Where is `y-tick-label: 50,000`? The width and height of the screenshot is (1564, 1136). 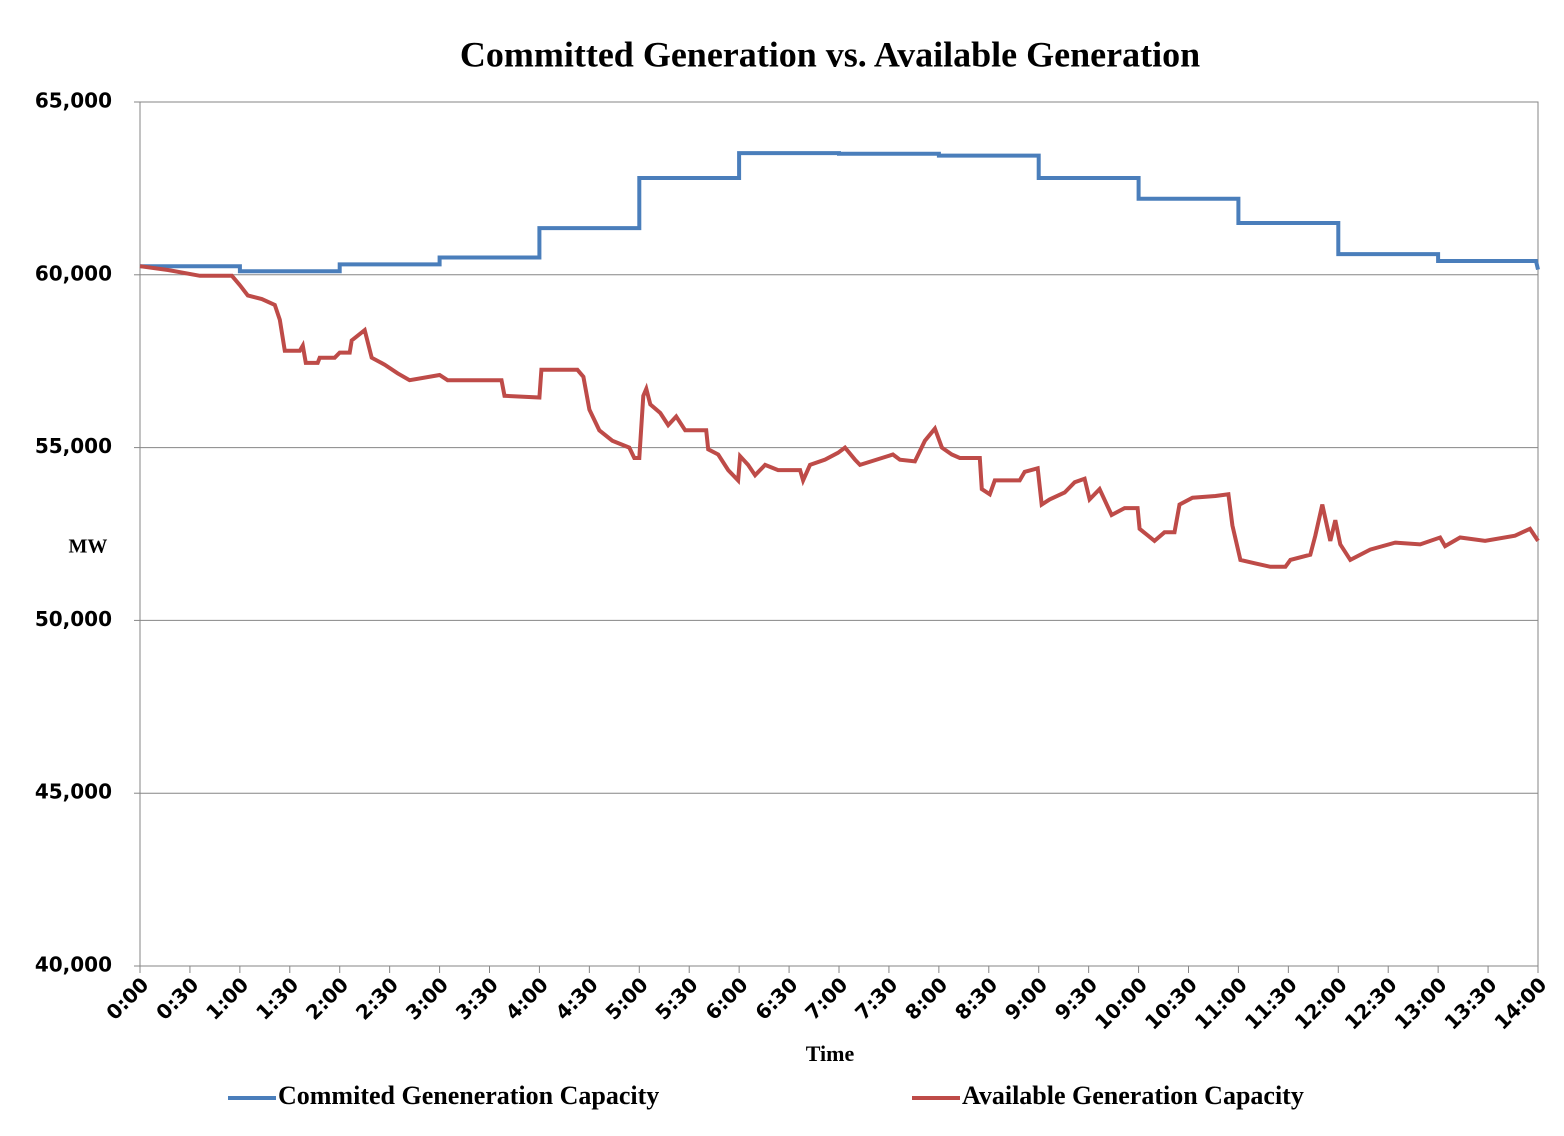
y-tick-label: 50,000 is located at coordinates (73, 619).